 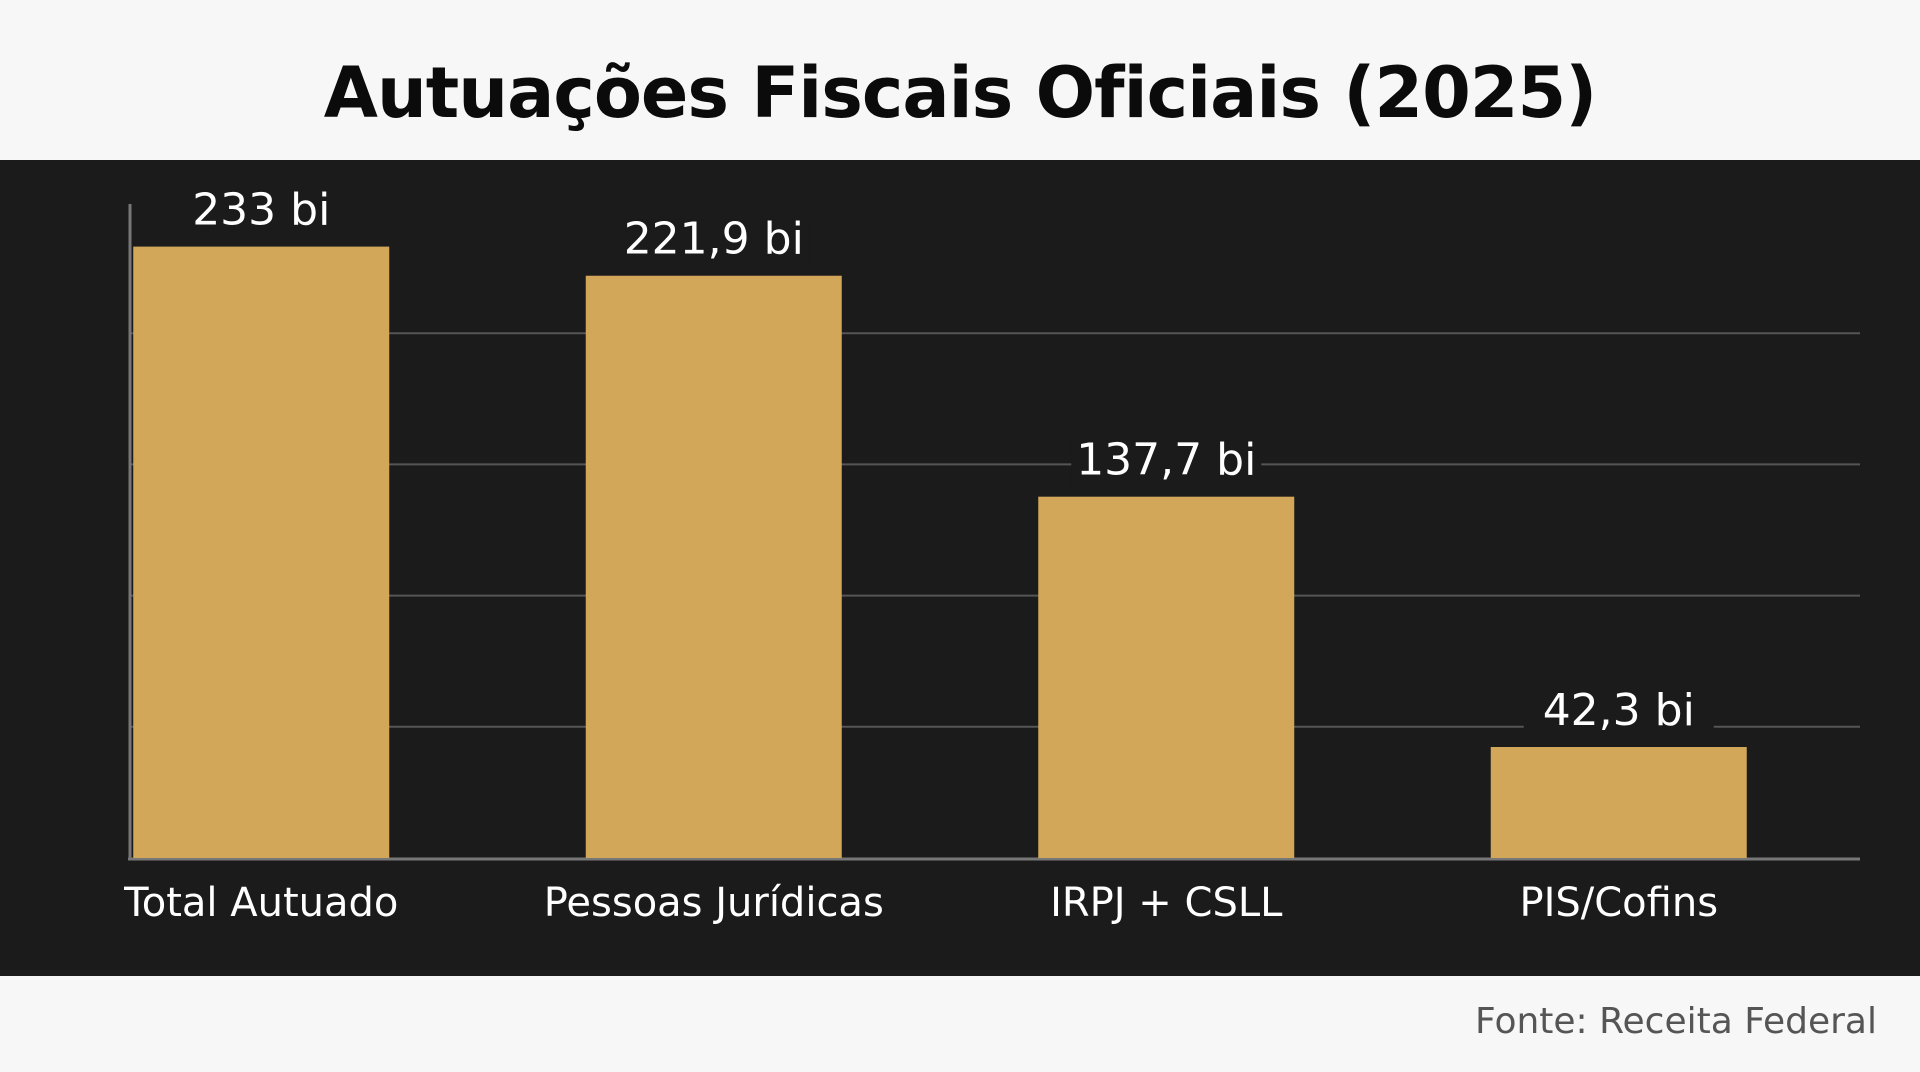 I want to click on data-label: 221,9 bi, so click(x=714, y=239).